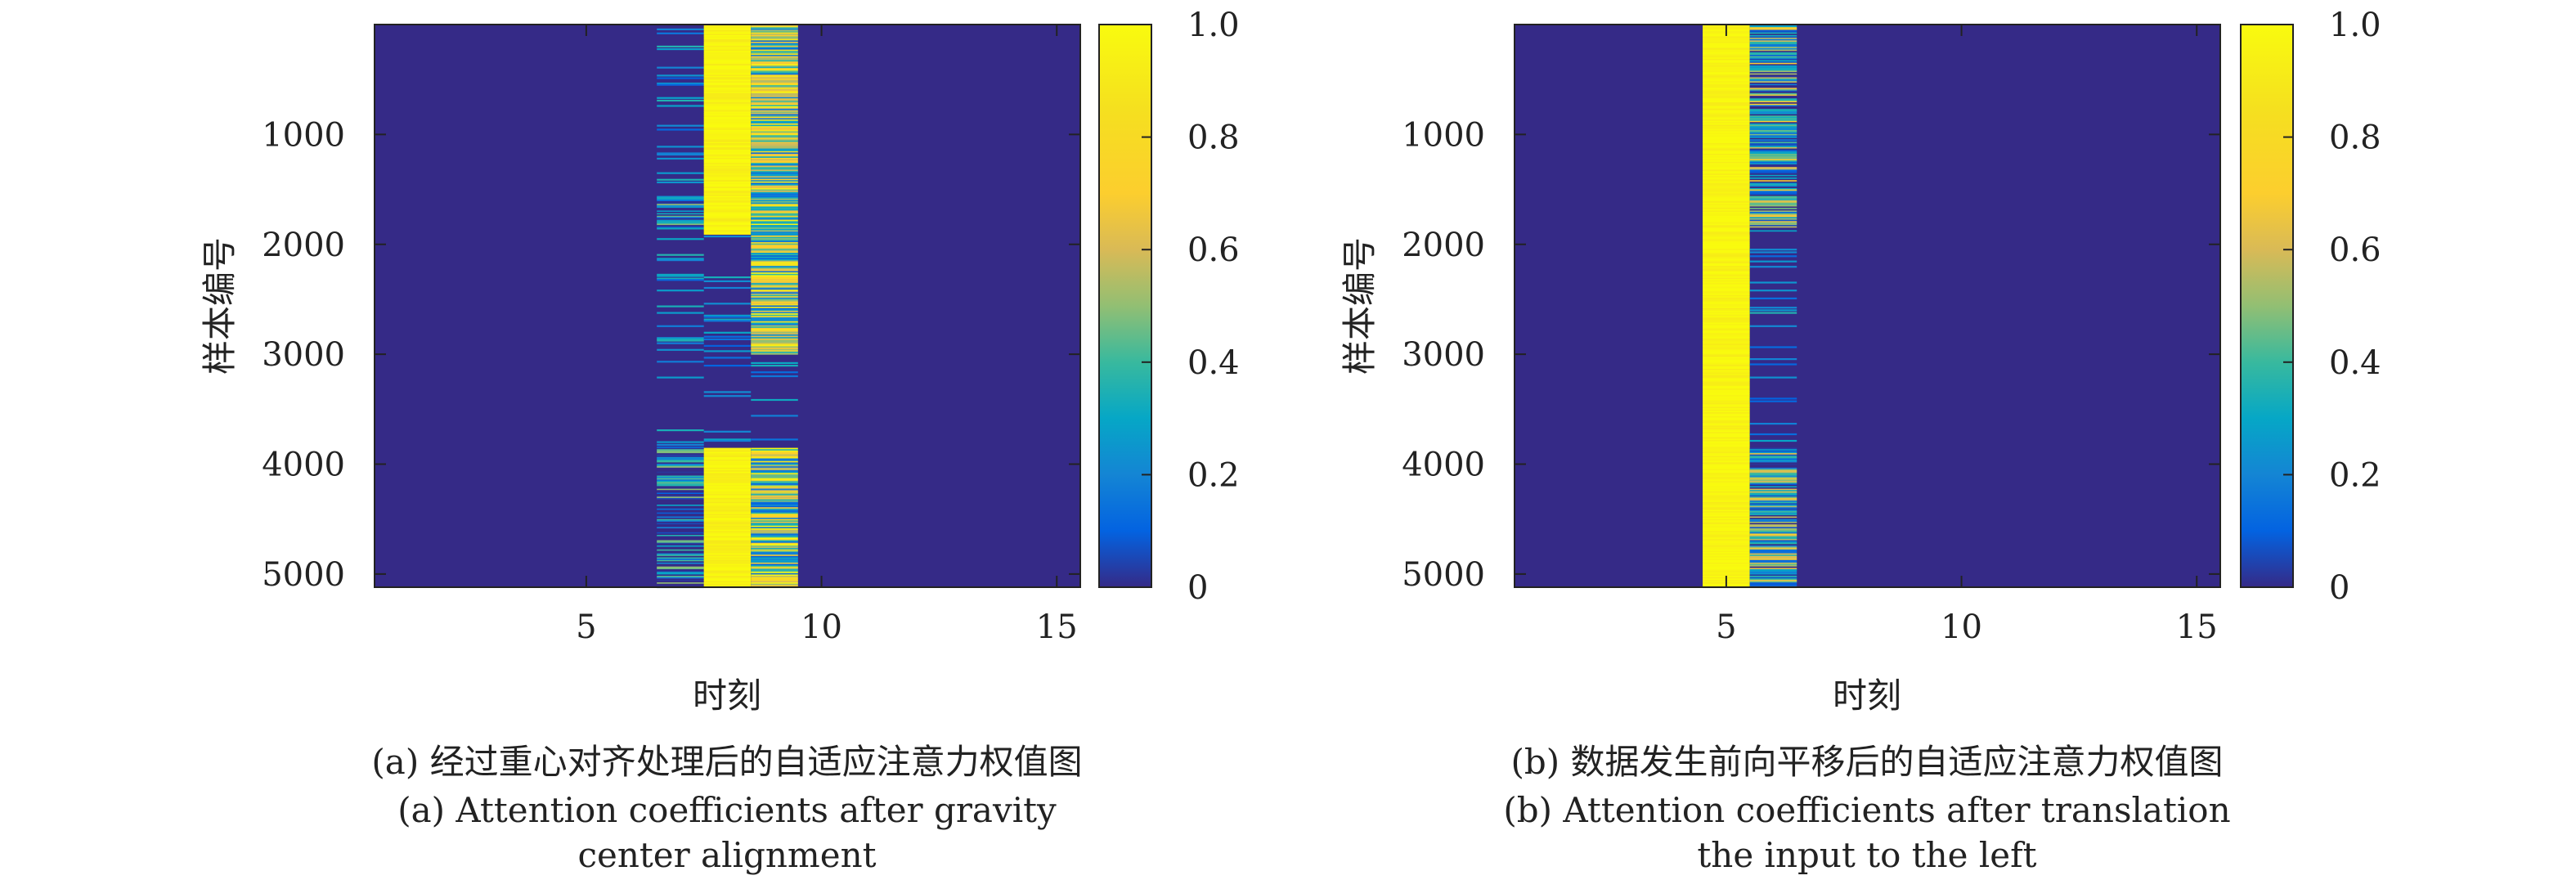 This screenshot has height=889, width=2576. Describe the element at coordinates (2267, 306) in the screenshot. I see `colorbar-b-frame` at that location.